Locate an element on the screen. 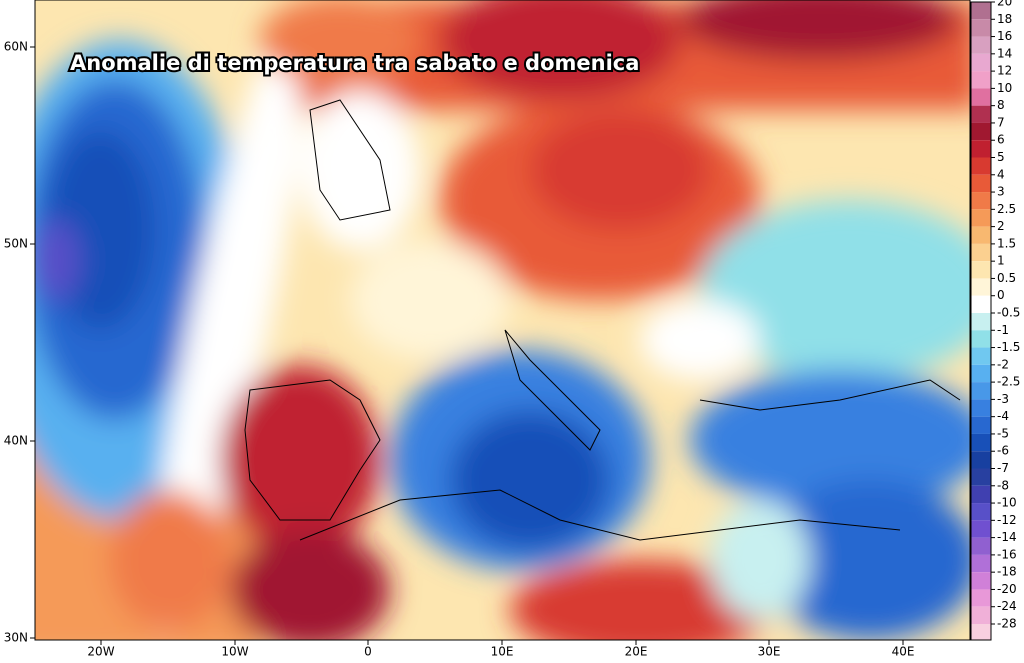 The image size is (1024, 663). legend-label: -1.5 is located at coordinates (1008, 347).